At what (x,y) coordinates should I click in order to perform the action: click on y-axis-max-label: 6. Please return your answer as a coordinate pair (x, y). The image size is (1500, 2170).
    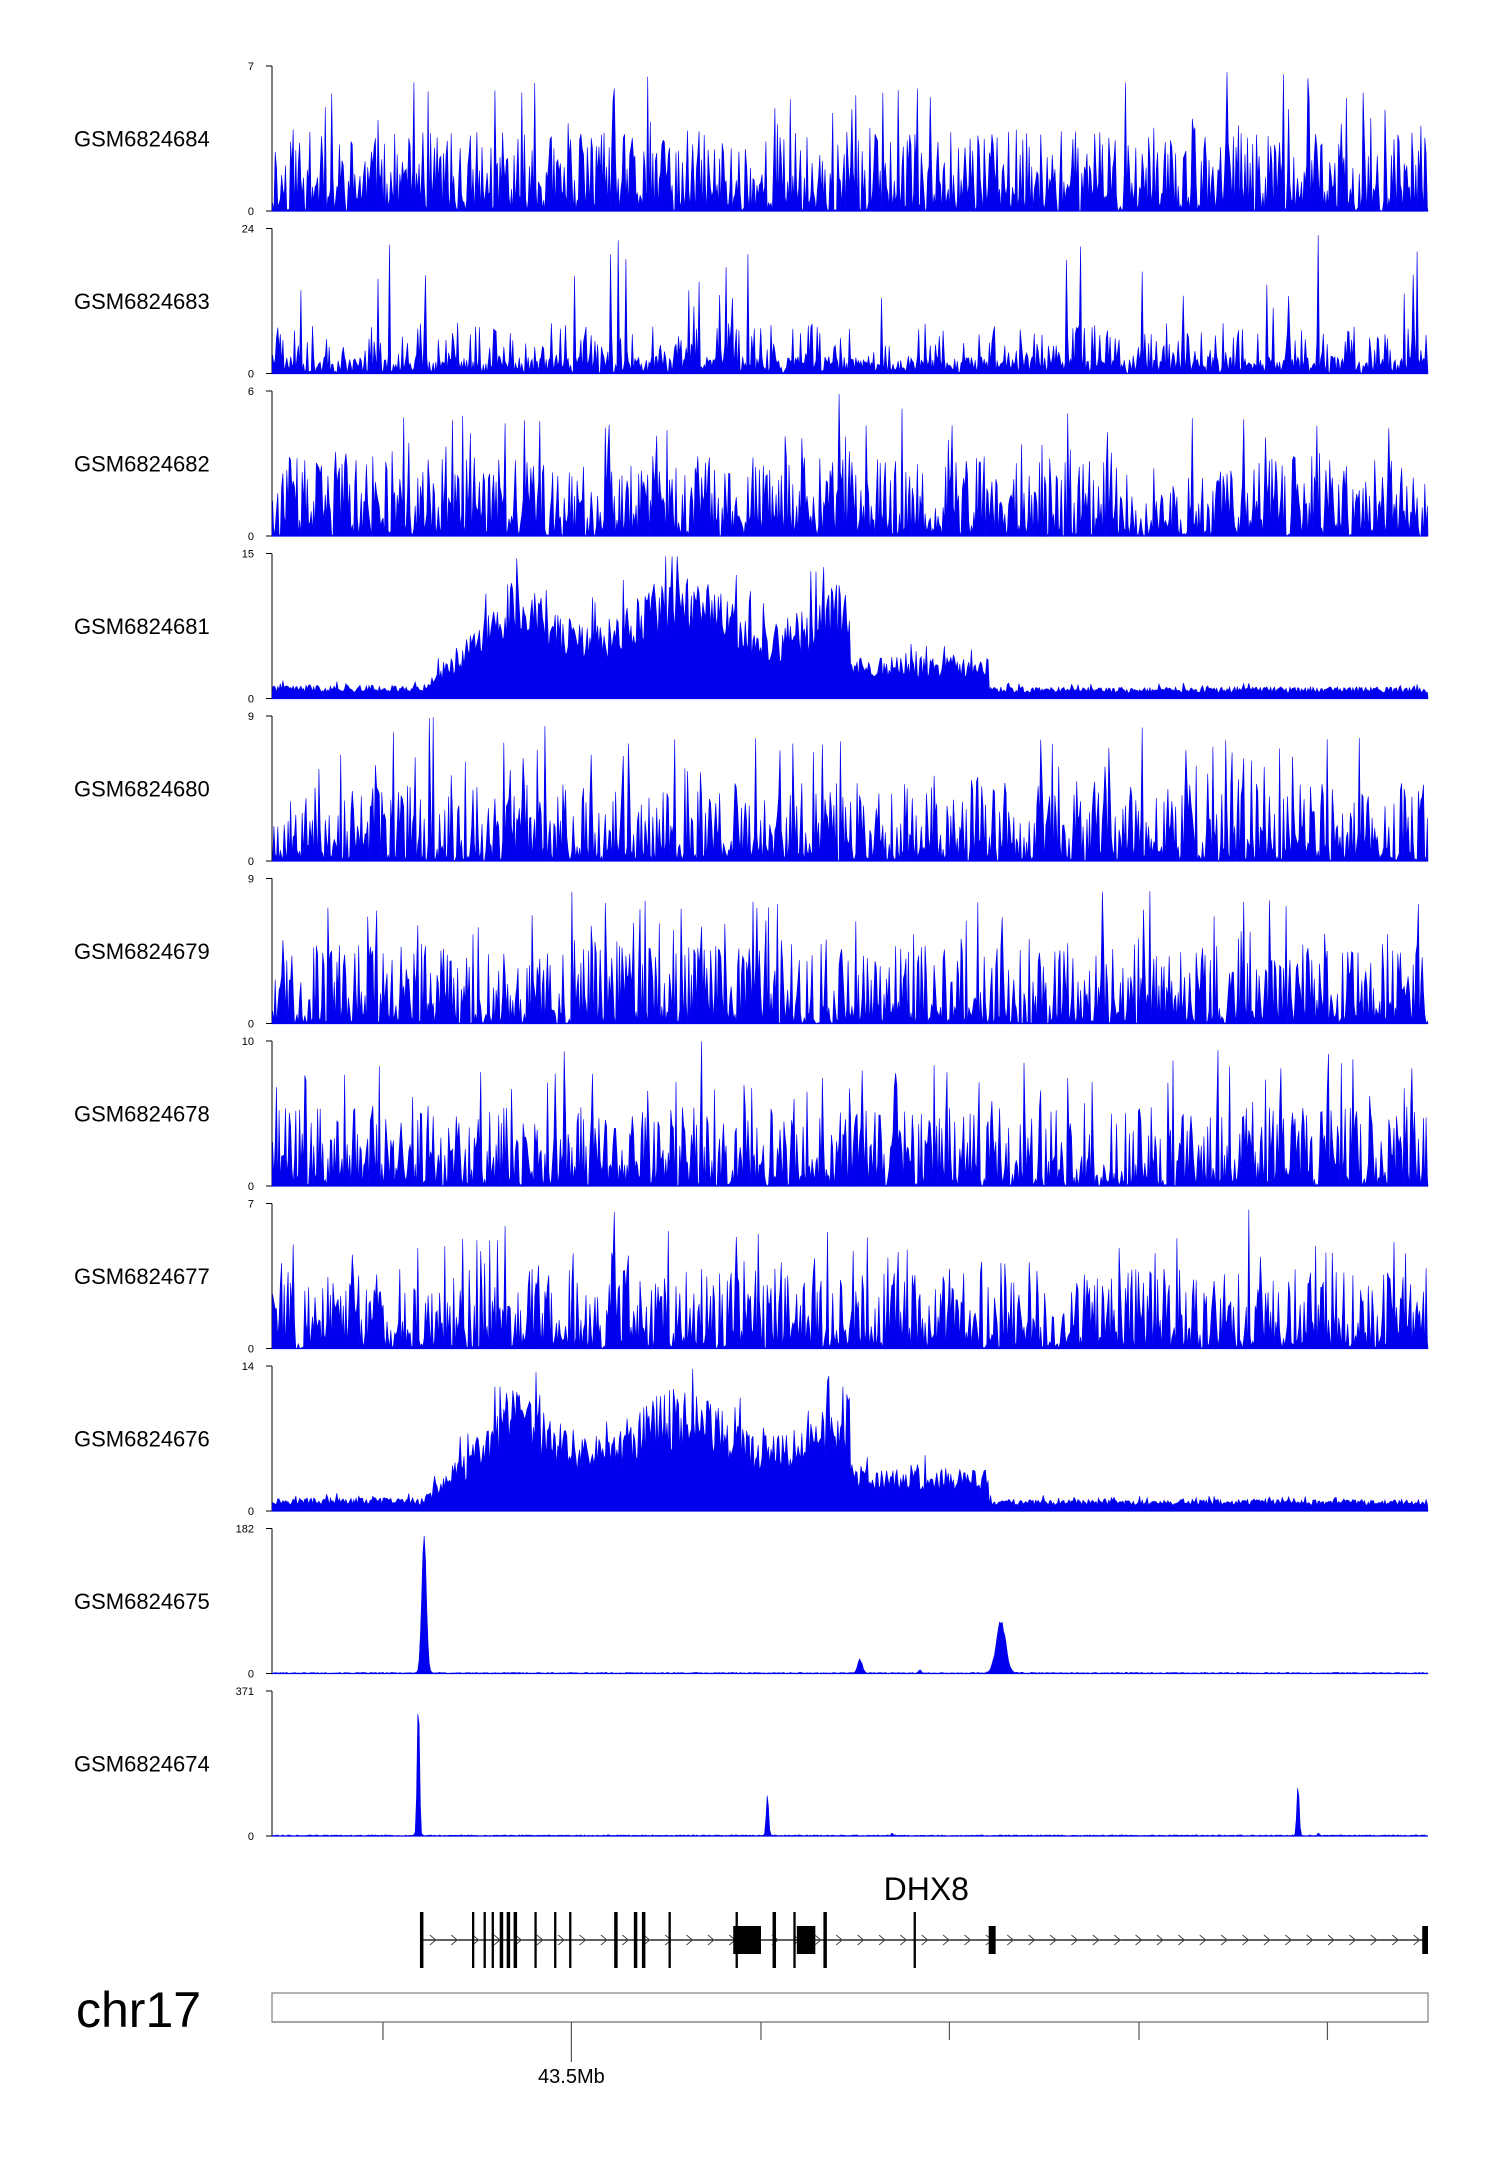
    Looking at the image, I should click on (251, 392).